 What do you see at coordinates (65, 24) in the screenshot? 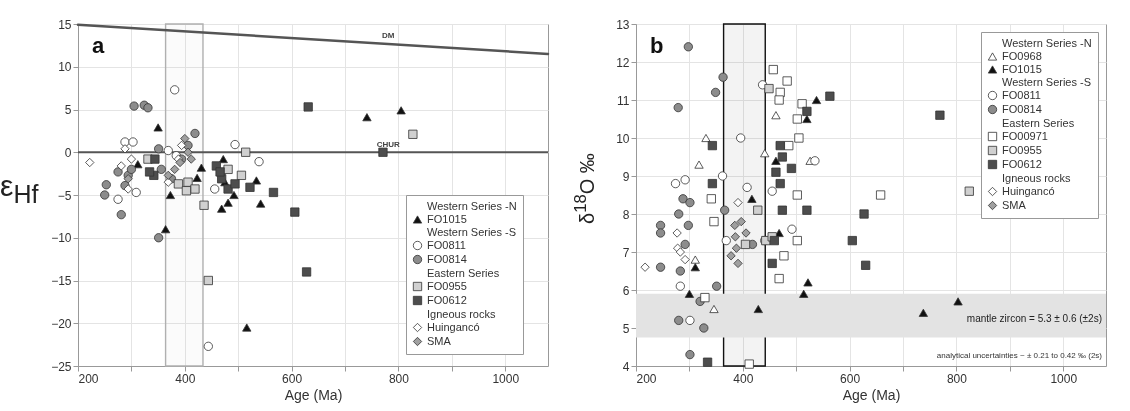
I see `y-tick-label: 15` at bounding box center [65, 24].